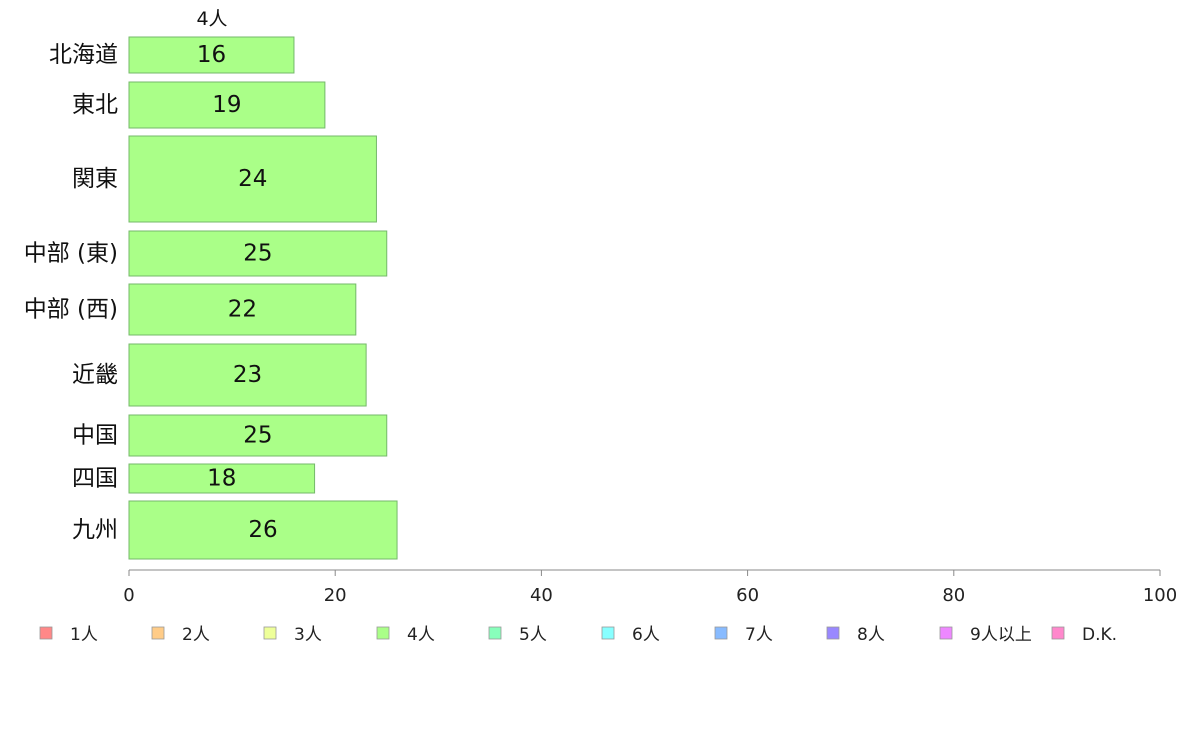  What do you see at coordinates (871, 635) in the screenshot?
I see `legend-label: 8人` at bounding box center [871, 635].